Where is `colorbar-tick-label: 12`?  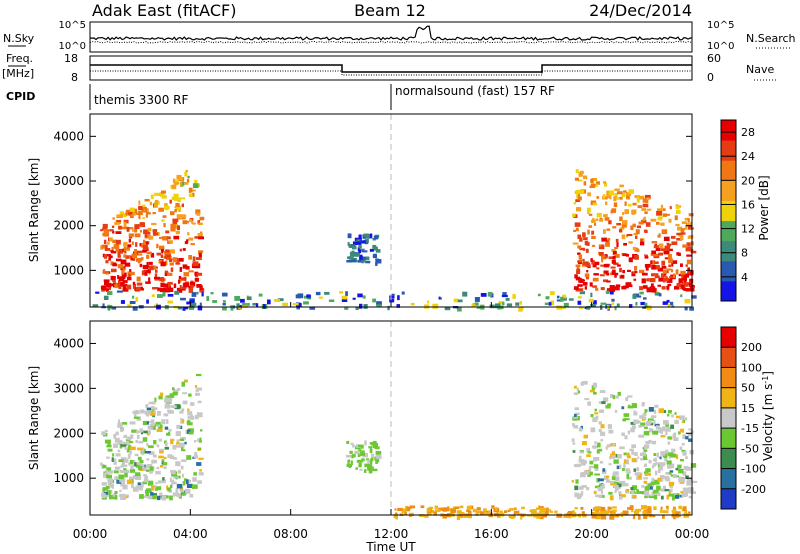 colorbar-tick-label: 12 is located at coordinates (748, 229).